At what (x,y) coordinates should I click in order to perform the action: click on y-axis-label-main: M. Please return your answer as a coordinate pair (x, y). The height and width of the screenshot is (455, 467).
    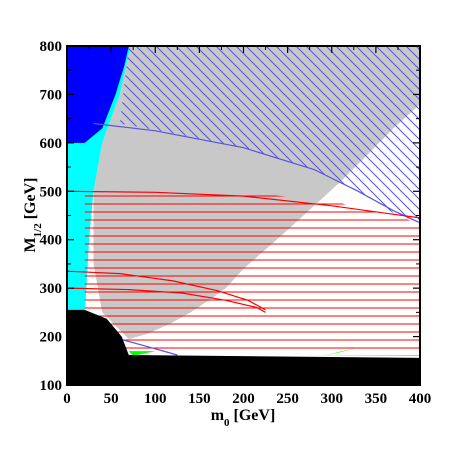
    Looking at the image, I should click on (30, 244).